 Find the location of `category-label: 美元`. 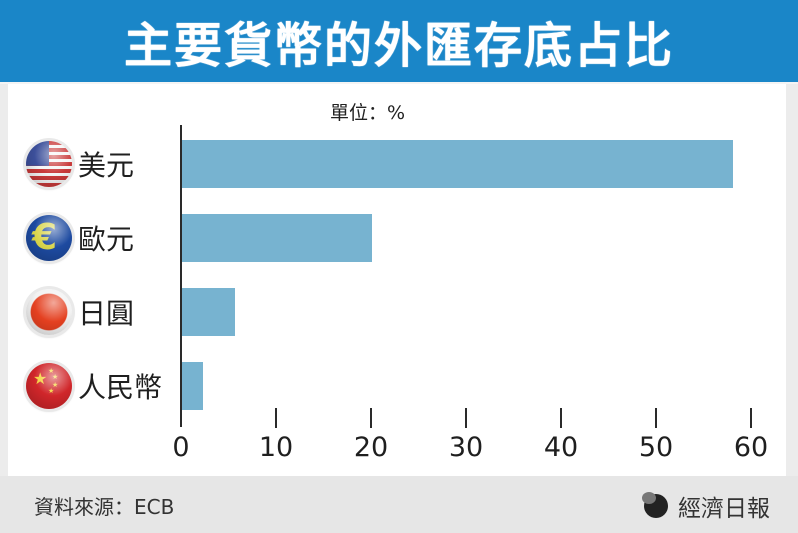

category-label: 美元 is located at coordinates (106, 165).